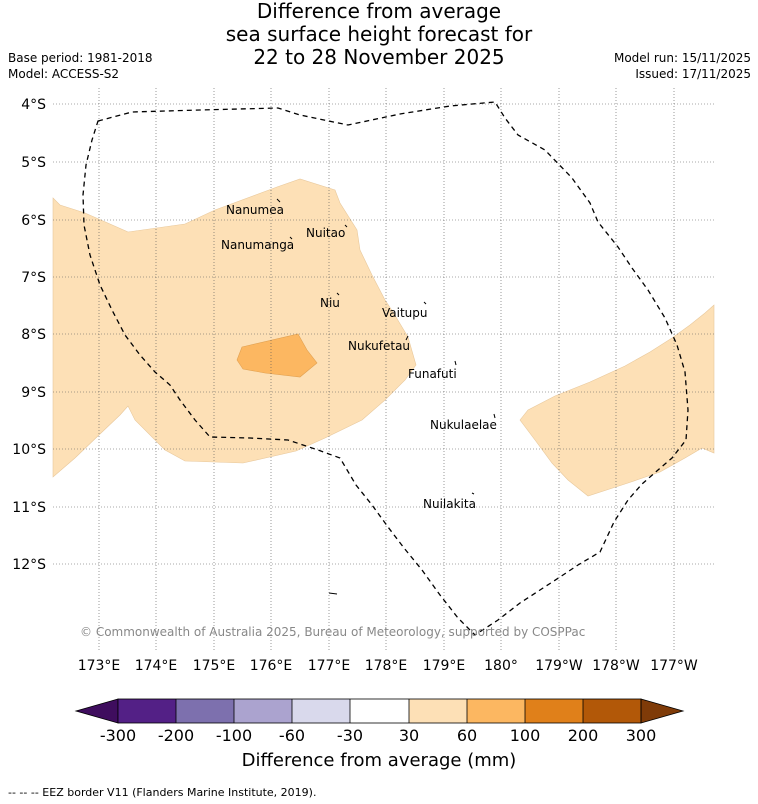 The width and height of the screenshot is (758, 804). Describe the element at coordinates (409, 735) in the screenshot. I see `colorbar-tick-6: 30` at that location.